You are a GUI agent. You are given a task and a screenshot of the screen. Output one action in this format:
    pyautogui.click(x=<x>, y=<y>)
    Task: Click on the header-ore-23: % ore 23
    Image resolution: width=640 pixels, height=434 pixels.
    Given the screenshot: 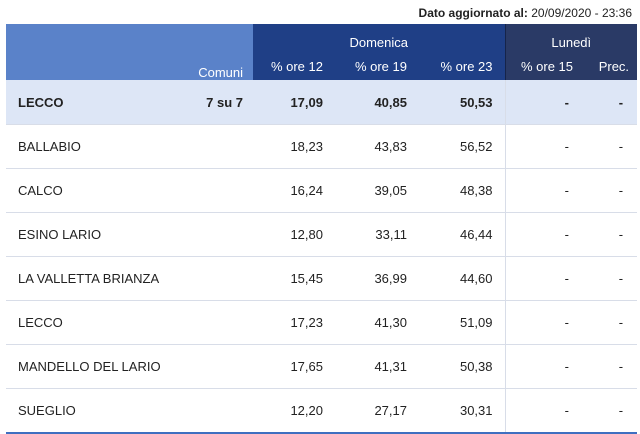 What is the action you would take?
    pyautogui.click(x=462, y=66)
    